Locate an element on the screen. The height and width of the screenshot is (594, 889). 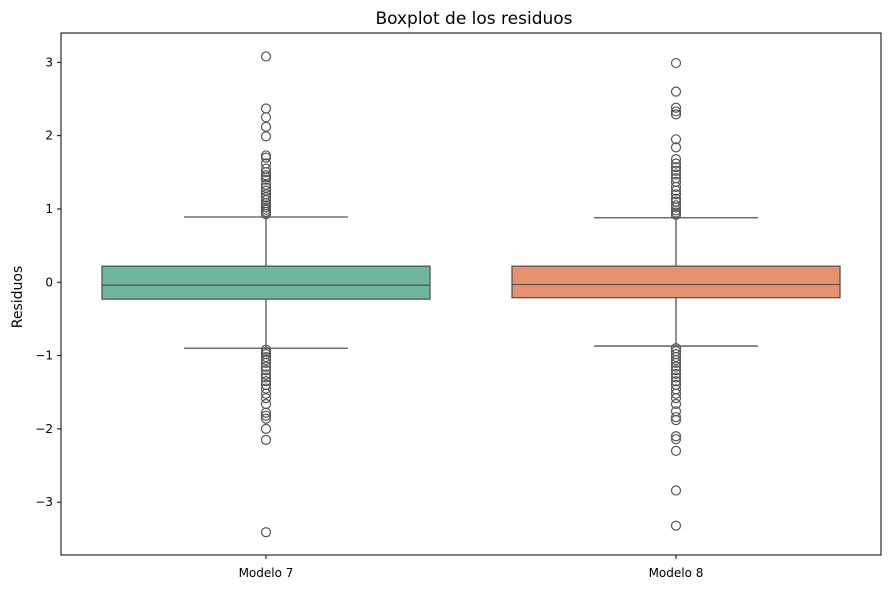
y-tick-label: 2 is located at coordinates (49, 136).